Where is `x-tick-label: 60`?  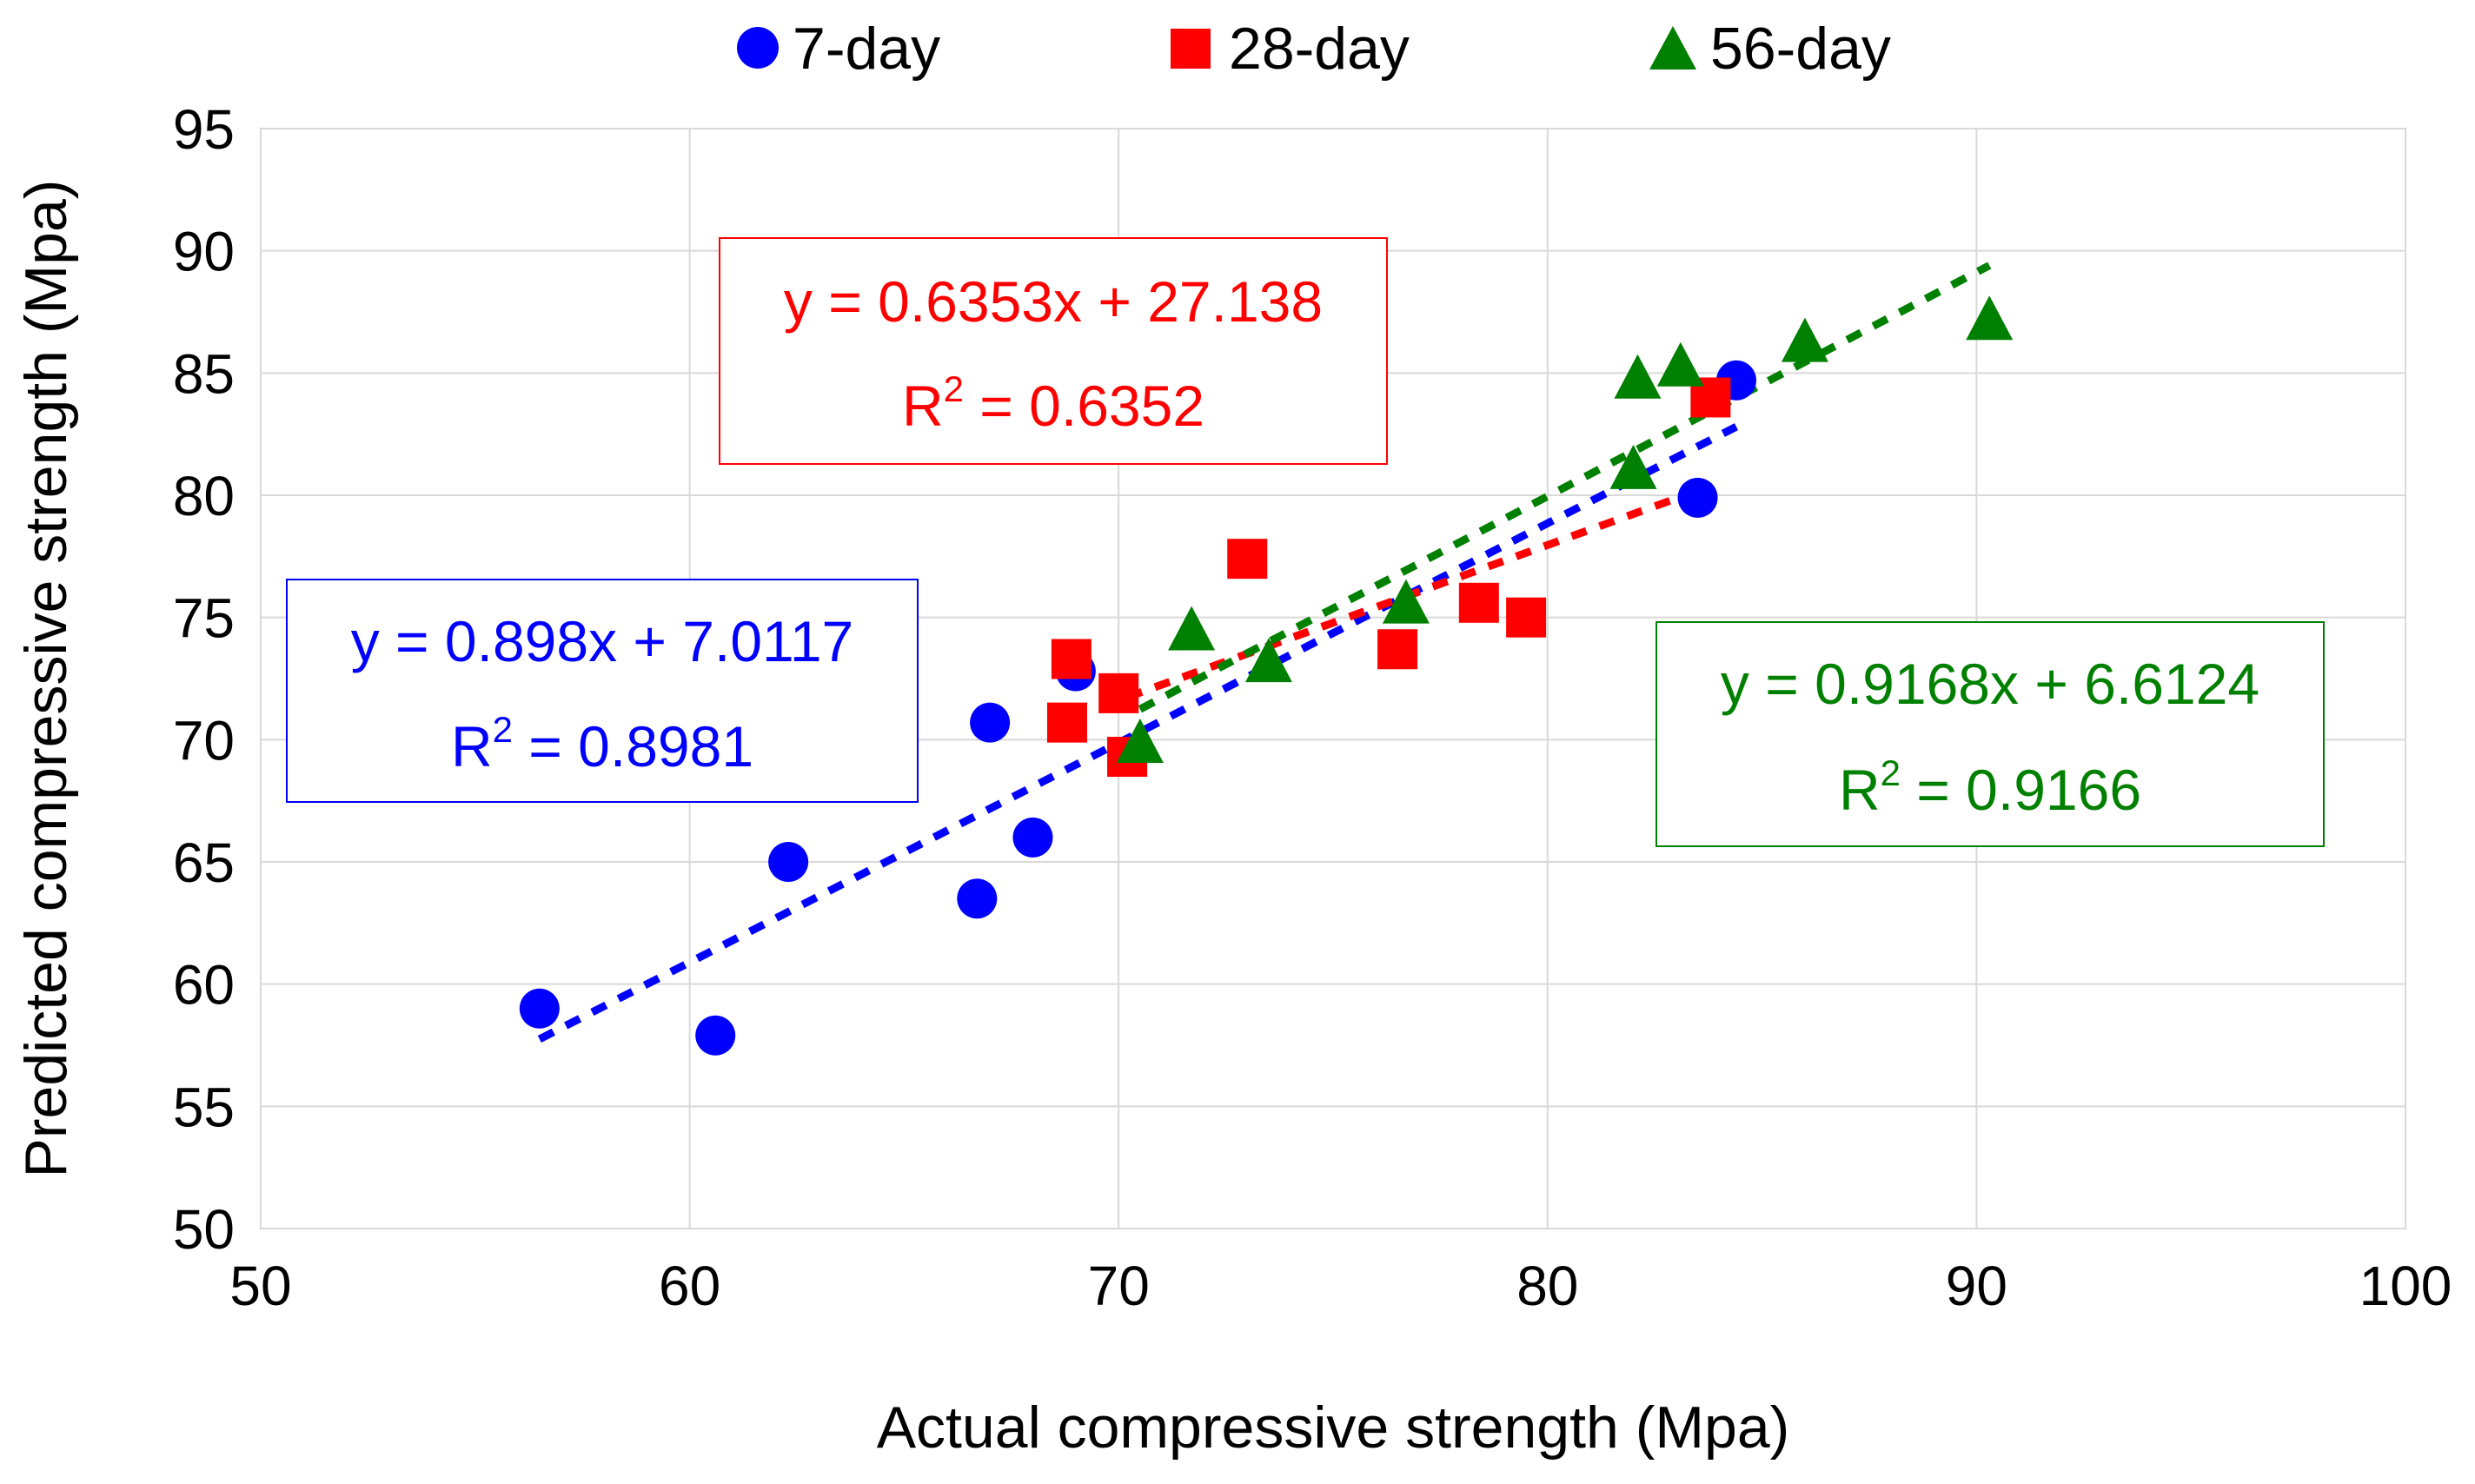 x-tick-label: 60 is located at coordinates (689, 1286).